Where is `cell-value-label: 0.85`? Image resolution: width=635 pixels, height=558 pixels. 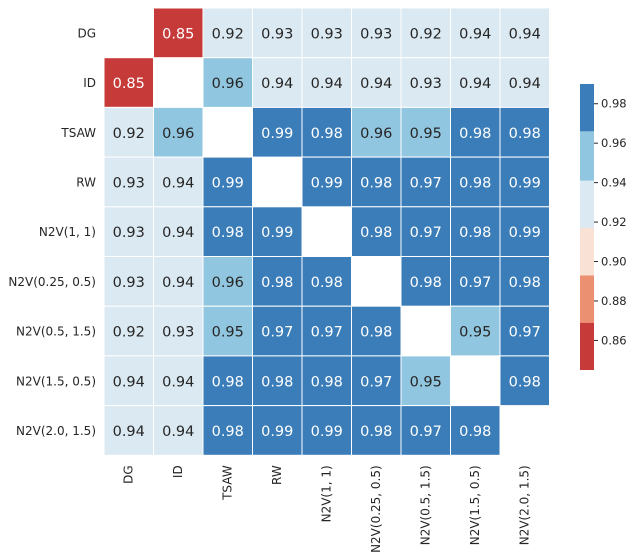
cell-value-label: 0.85 is located at coordinates (178, 34).